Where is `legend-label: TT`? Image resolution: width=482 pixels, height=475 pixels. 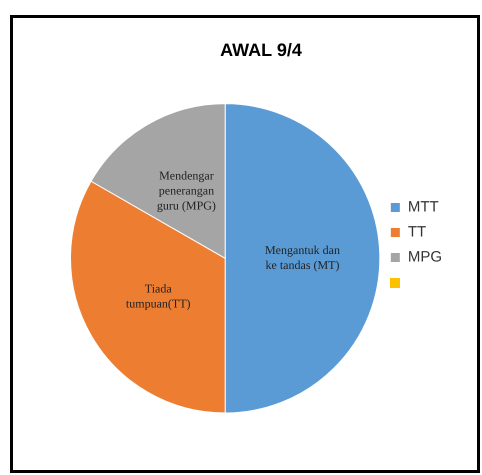 legend-label: TT is located at coordinates (417, 232).